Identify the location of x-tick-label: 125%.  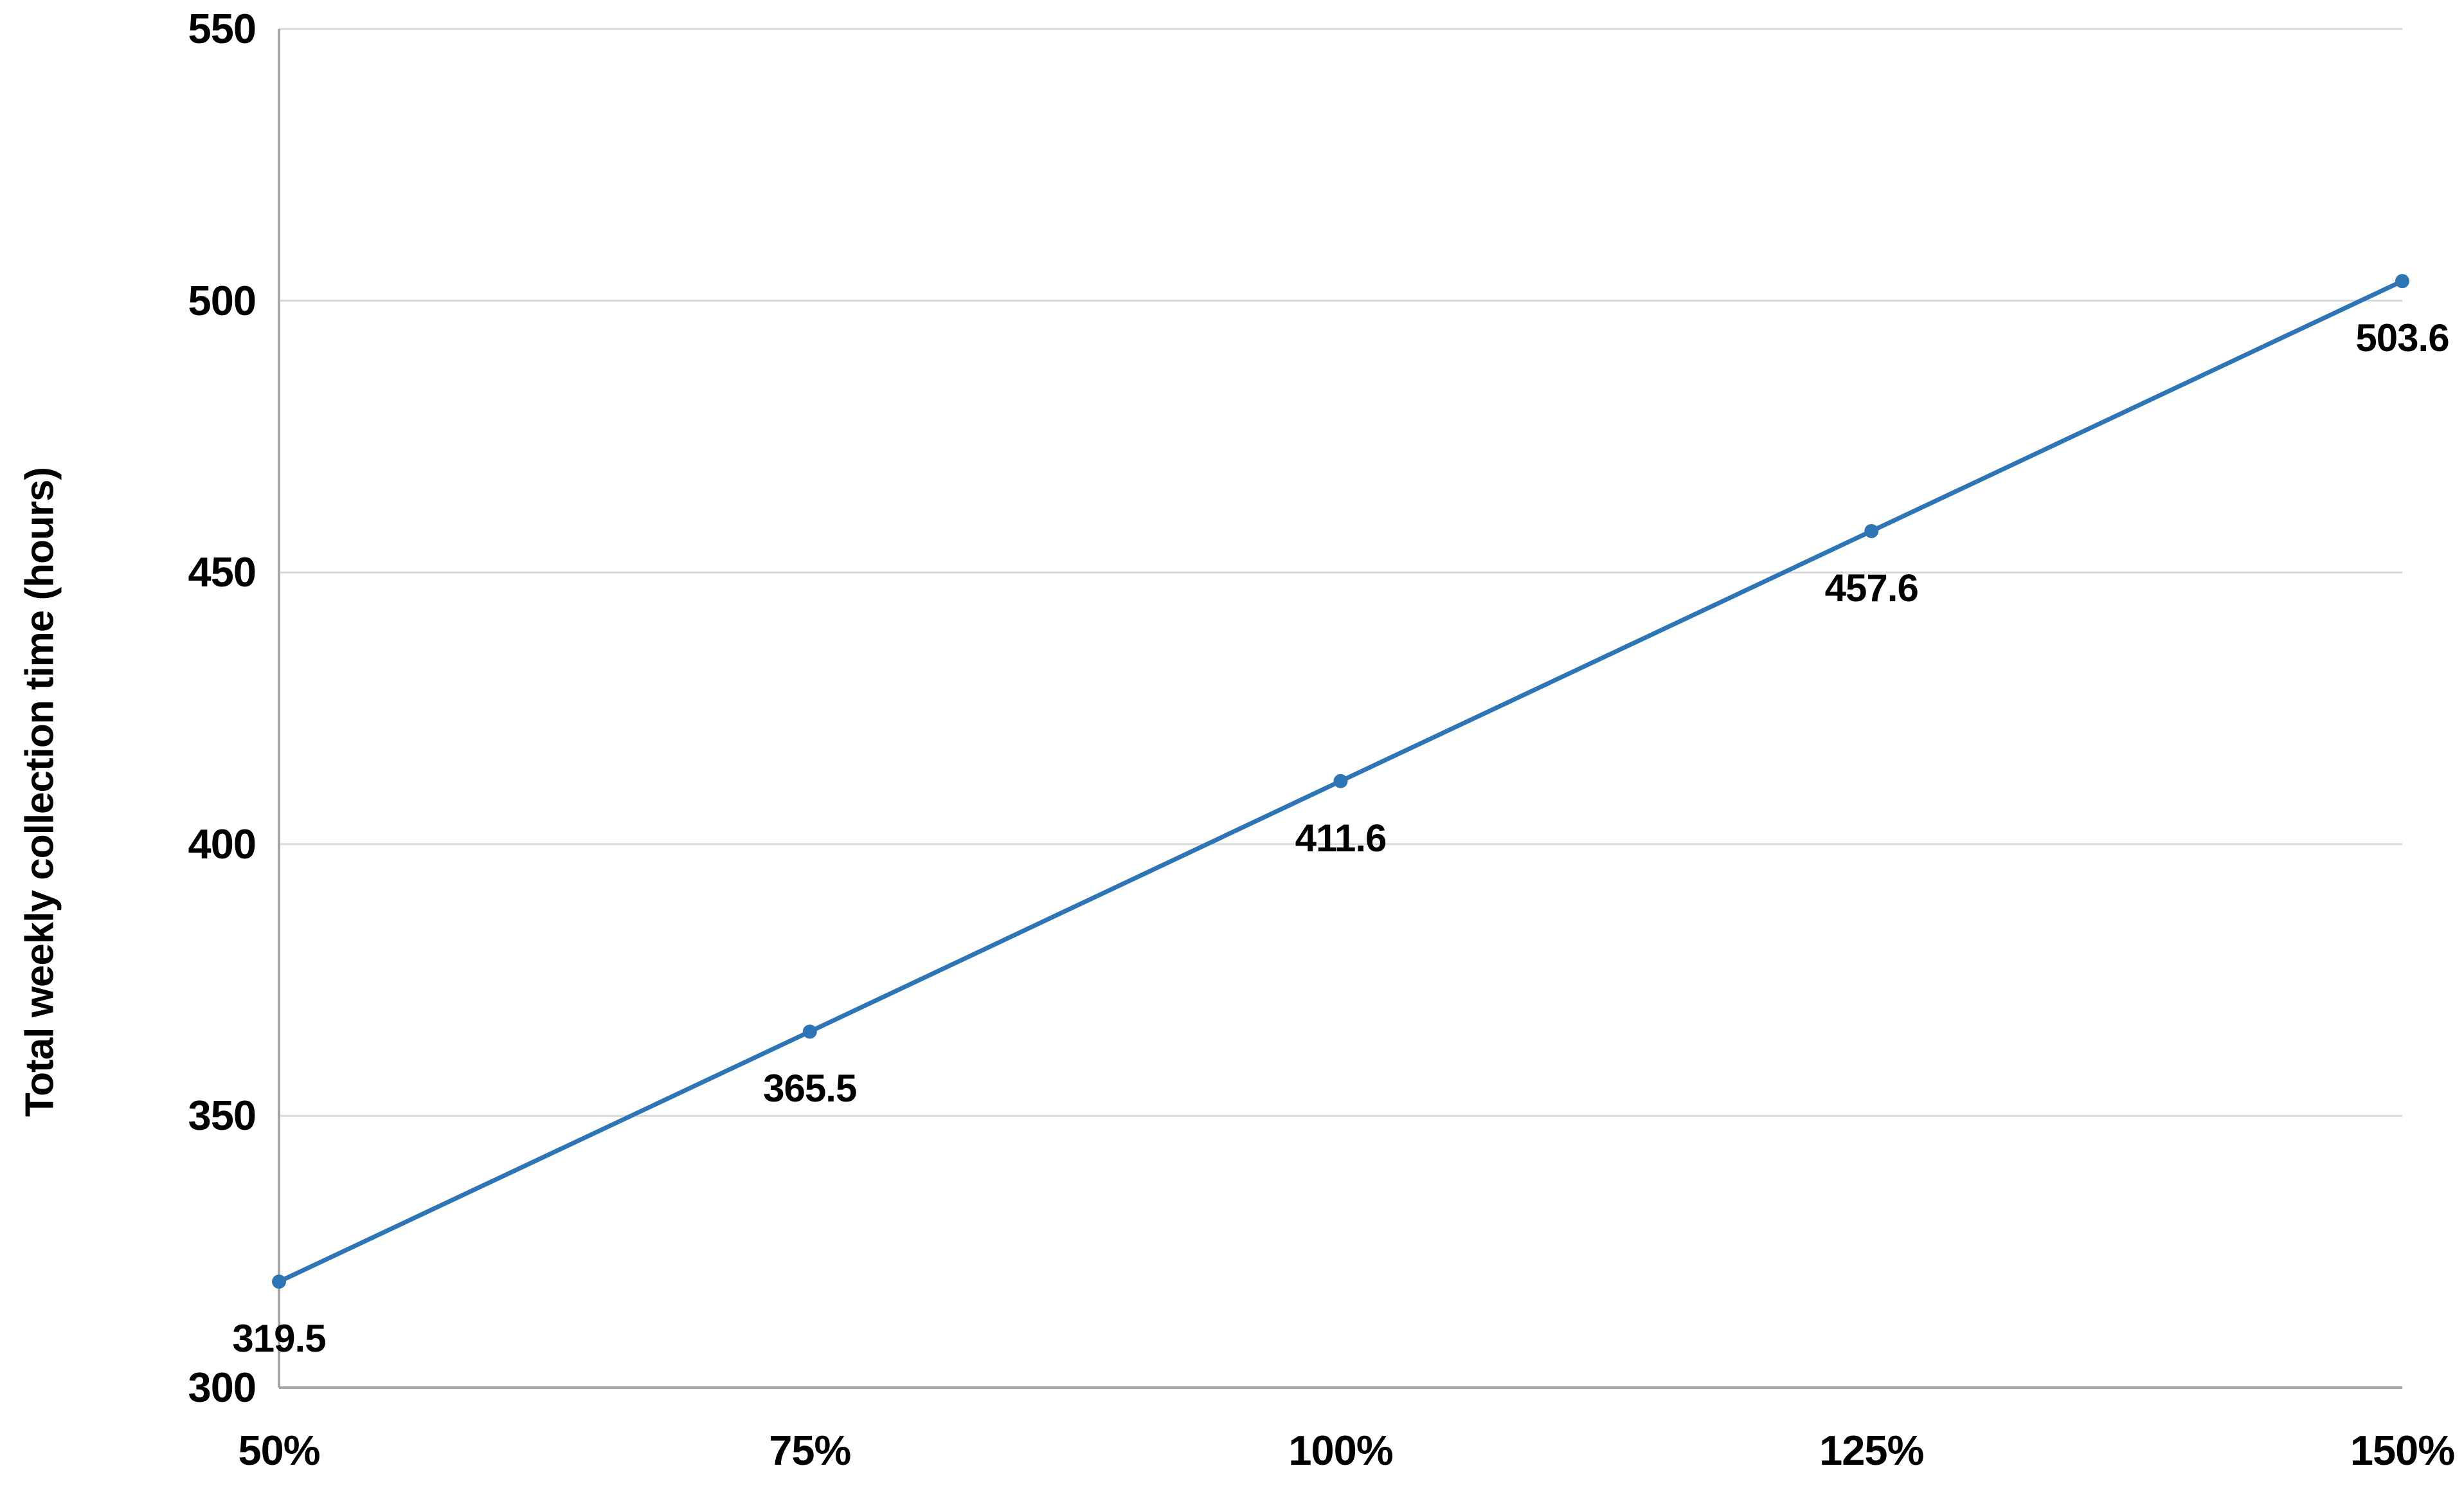
(1871, 1450).